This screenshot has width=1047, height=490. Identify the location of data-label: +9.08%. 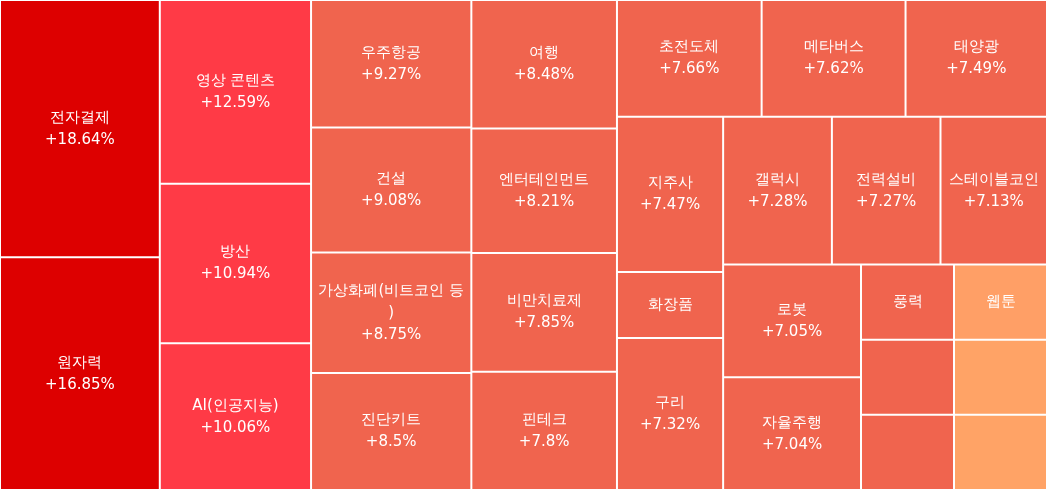
(391, 199).